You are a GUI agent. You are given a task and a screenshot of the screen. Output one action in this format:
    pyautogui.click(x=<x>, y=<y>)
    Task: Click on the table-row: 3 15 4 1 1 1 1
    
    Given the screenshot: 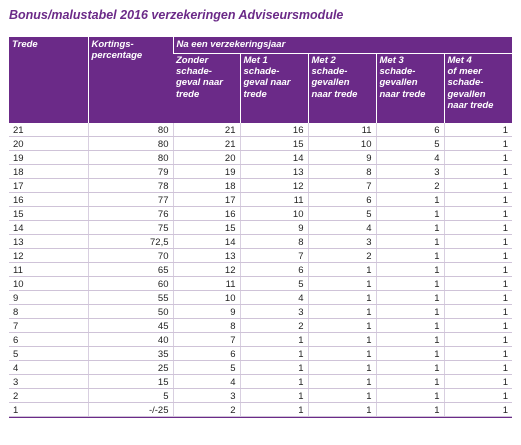 What is the action you would take?
    pyautogui.click(x=261, y=381)
    